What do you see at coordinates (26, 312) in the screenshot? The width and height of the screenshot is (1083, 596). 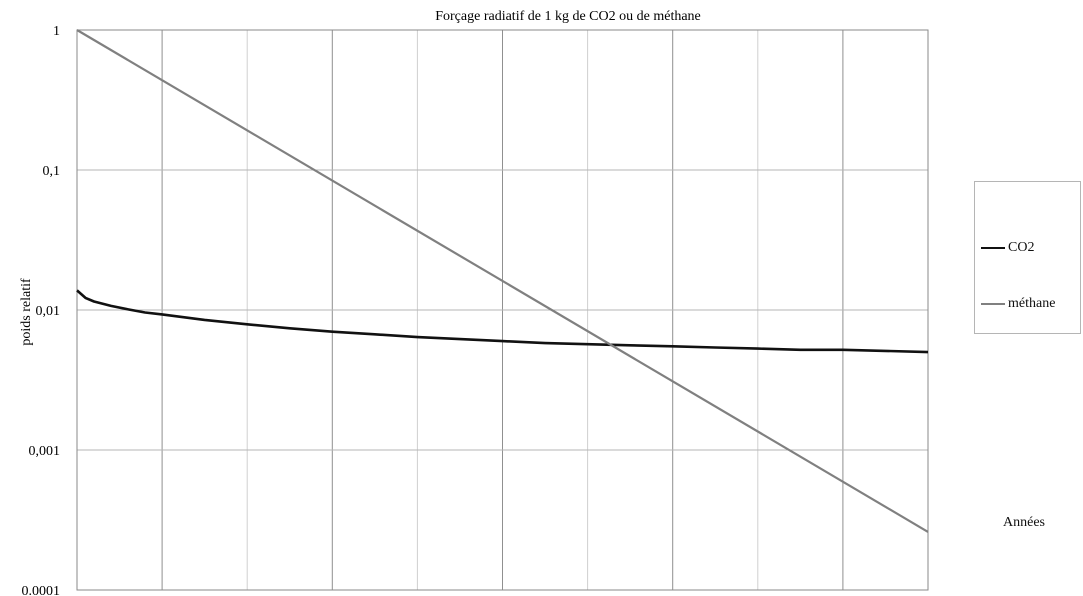 I see `y-axis-label: poids relatif` at bounding box center [26, 312].